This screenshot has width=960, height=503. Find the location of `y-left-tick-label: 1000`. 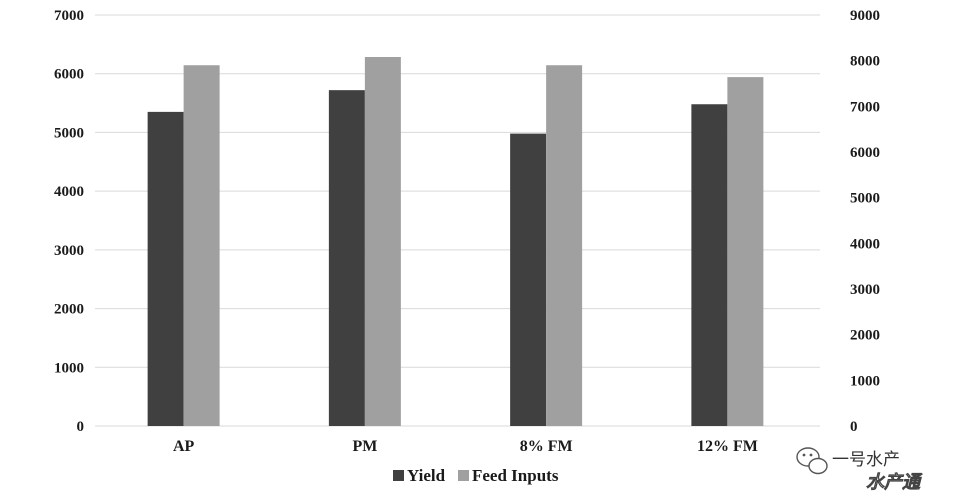

y-left-tick-label: 1000 is located at coordinates (69, 368).